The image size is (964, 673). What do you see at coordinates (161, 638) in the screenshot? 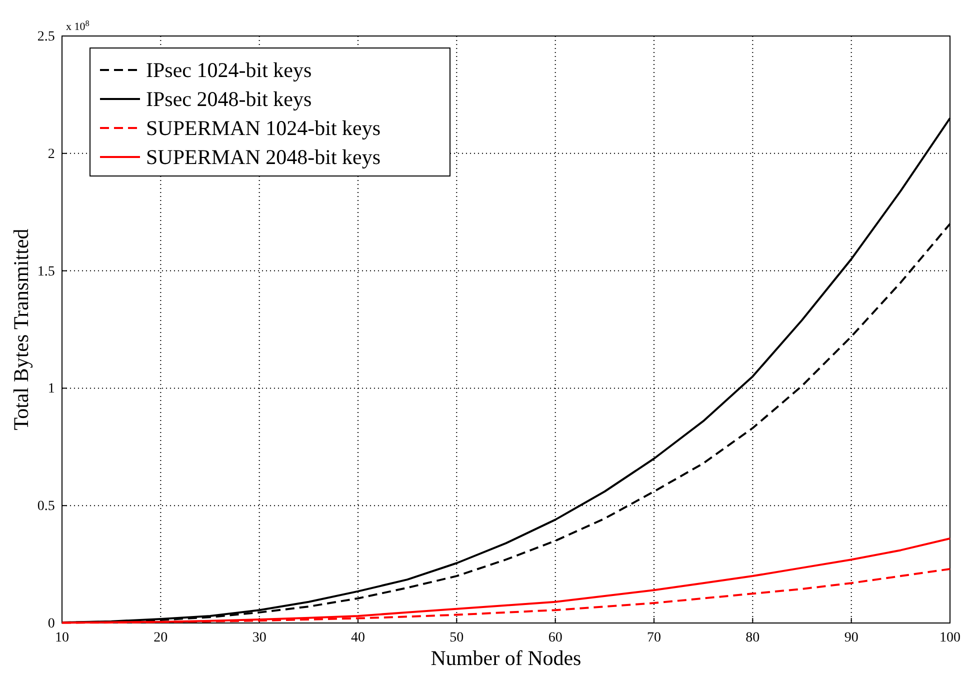
I see `x-tick-label: 20` at bounding box center [161, 638].